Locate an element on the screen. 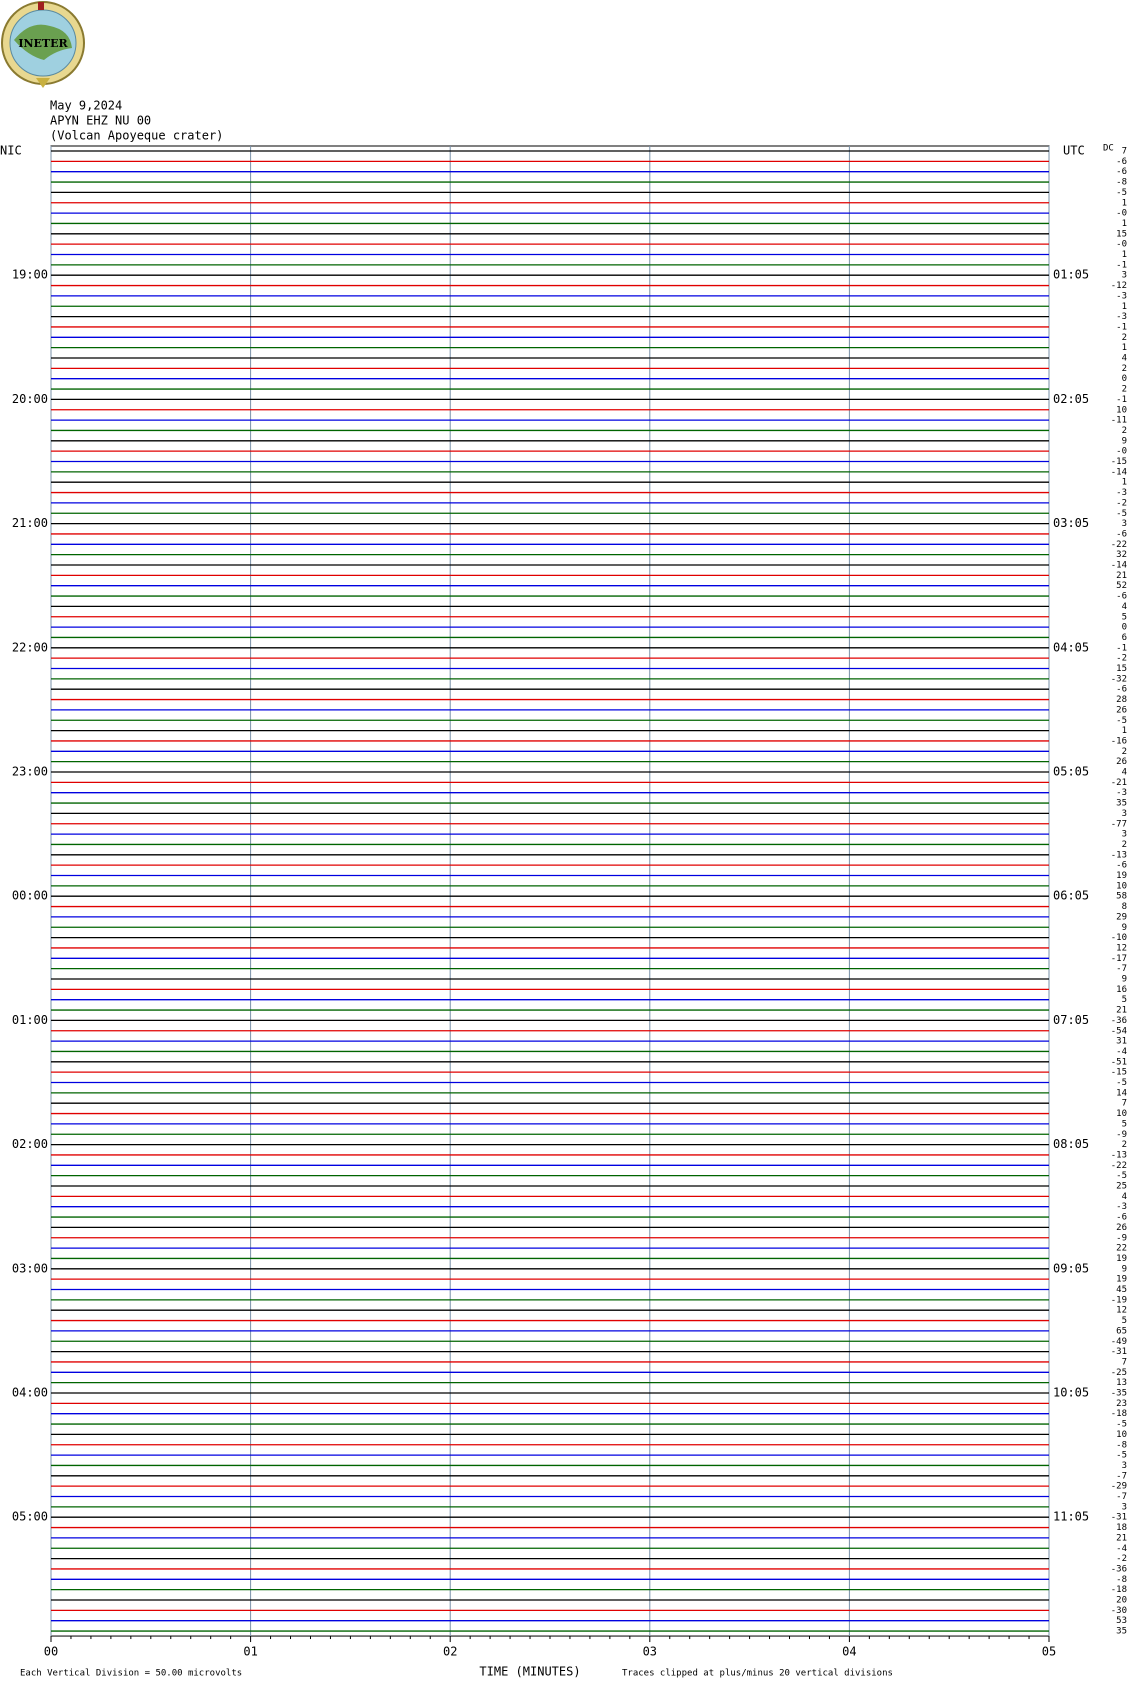 Image resolution: width=1130 pixels, height=1689 pixels. dc-value: -17 is located at coordinates (1119, 959).